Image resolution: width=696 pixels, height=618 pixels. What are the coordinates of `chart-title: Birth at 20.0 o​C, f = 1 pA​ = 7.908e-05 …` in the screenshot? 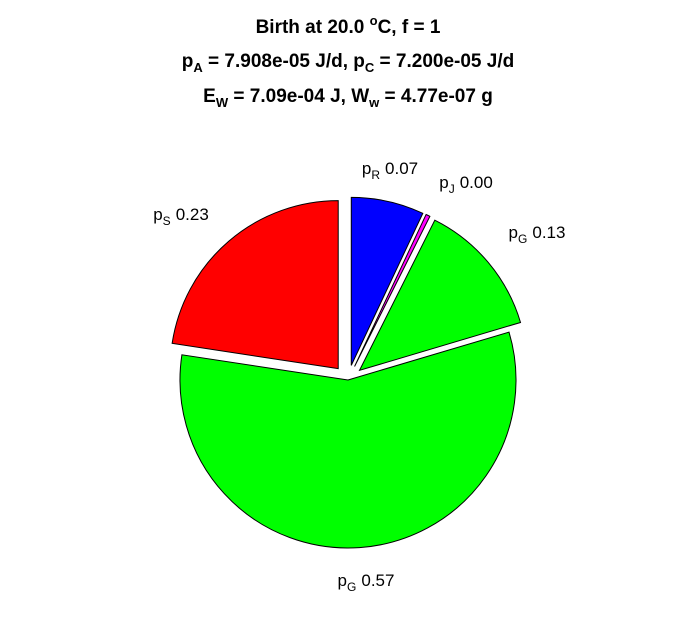 It's located at (348, 61).